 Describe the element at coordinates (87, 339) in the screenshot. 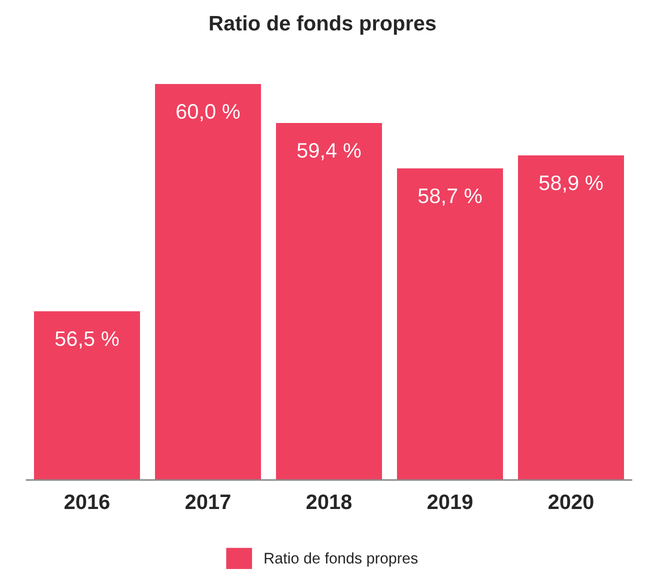

I see `data-label: 56,5 %` at that location.